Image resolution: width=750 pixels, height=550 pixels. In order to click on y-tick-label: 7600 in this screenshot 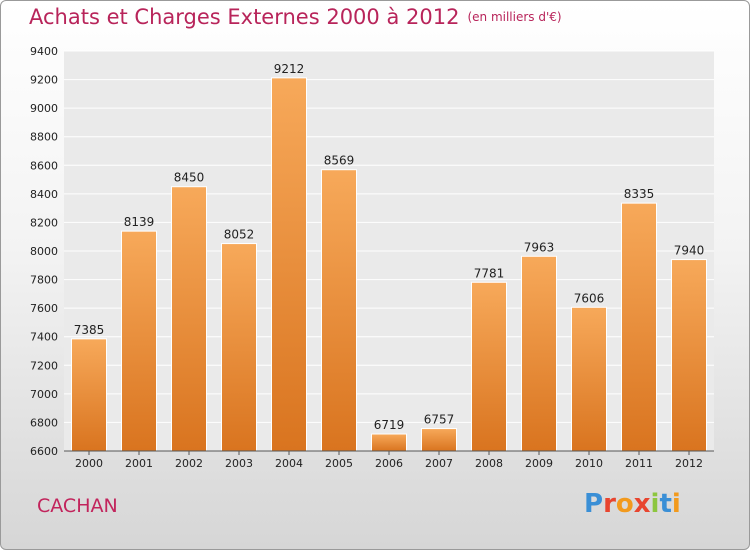, I will do `click(44, 308)`.